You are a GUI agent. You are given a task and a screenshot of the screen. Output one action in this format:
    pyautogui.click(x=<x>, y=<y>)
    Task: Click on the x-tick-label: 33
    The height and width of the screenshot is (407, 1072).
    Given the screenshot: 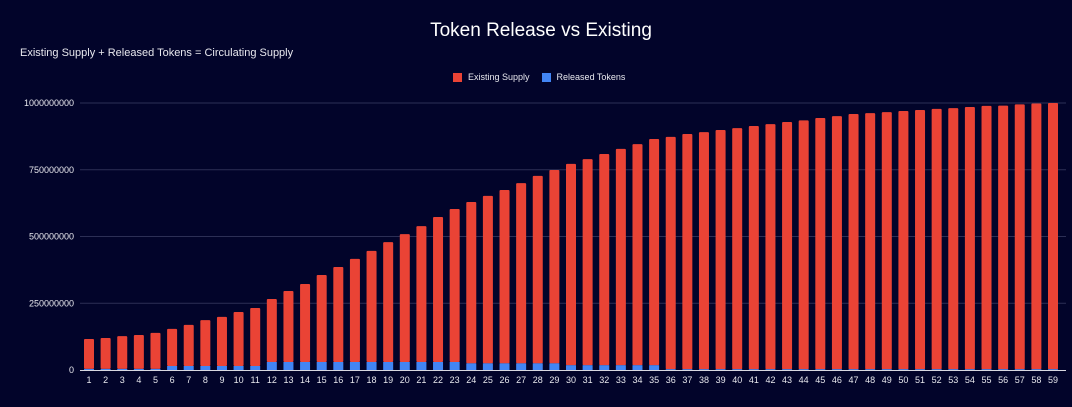 What is the action you would take?
    pyautogui.click(x=621, y=380)
    